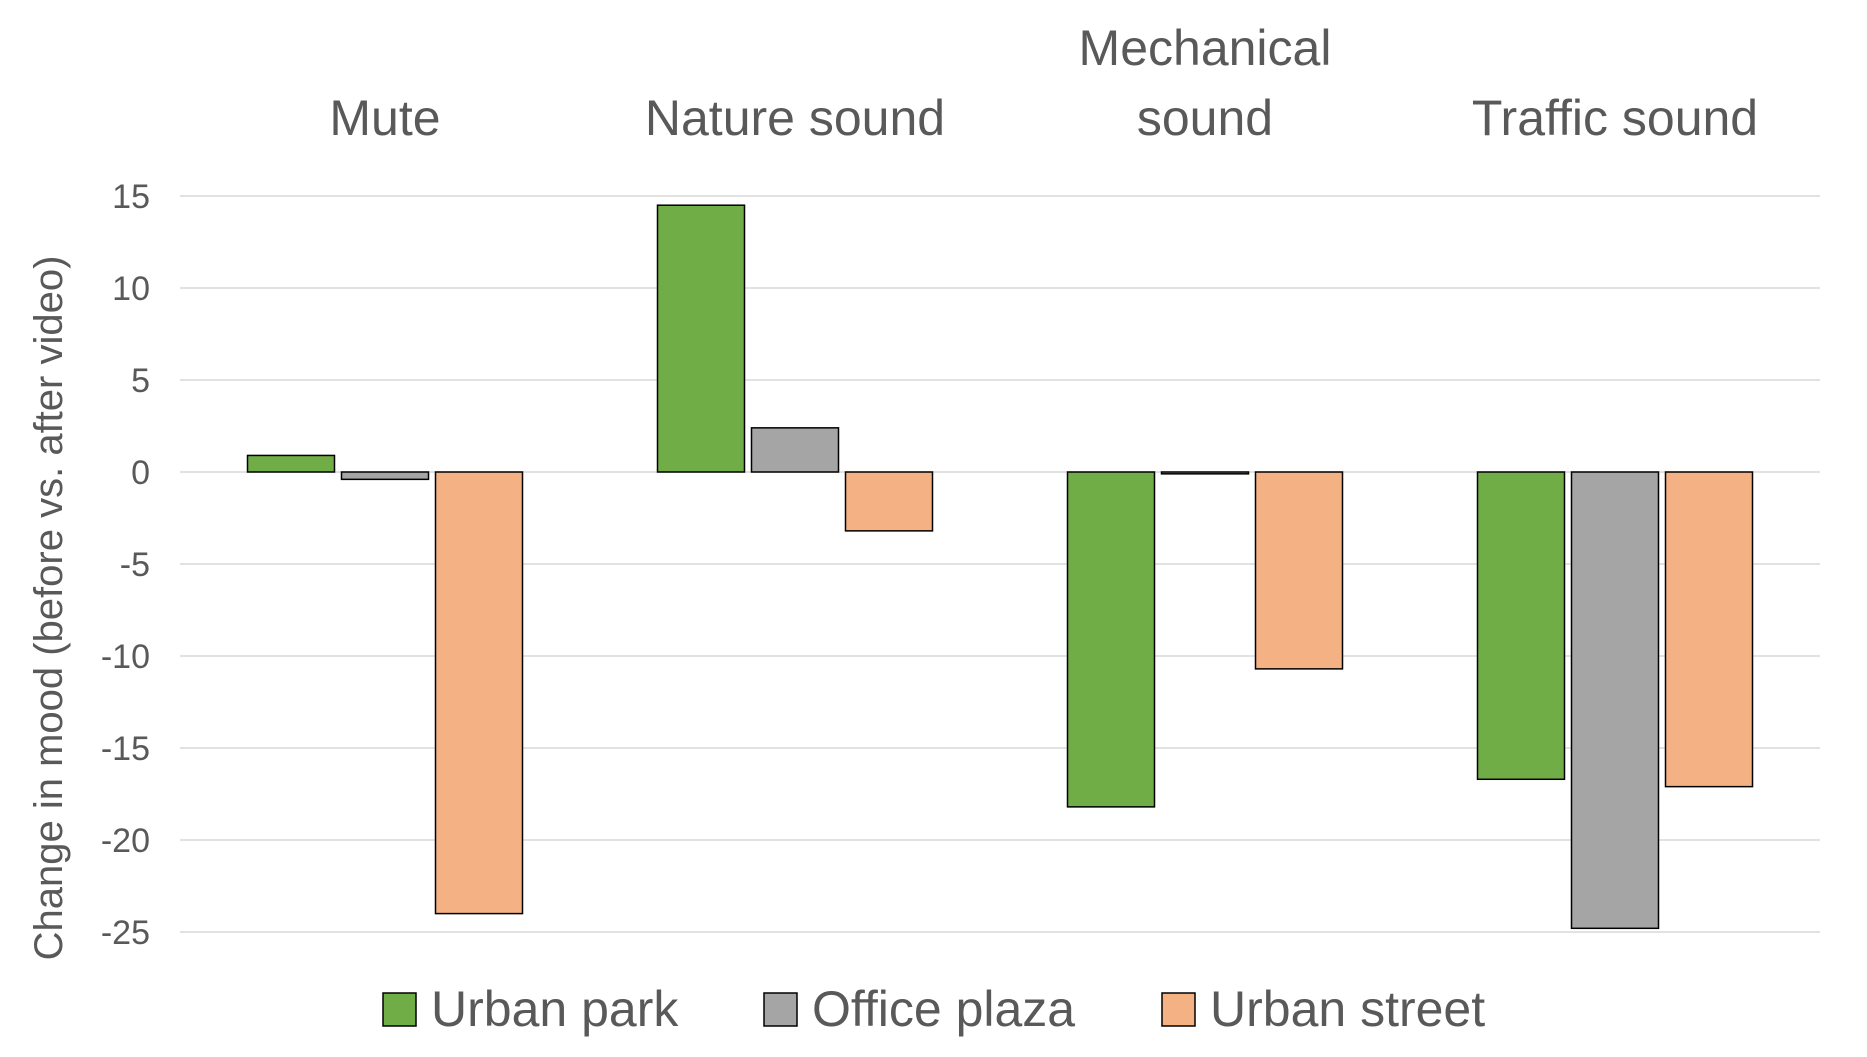  What do you see at coordinates (125, 841) in the screenshot?
I see `y-tick-label: -20` at bounding box center [125, 841].